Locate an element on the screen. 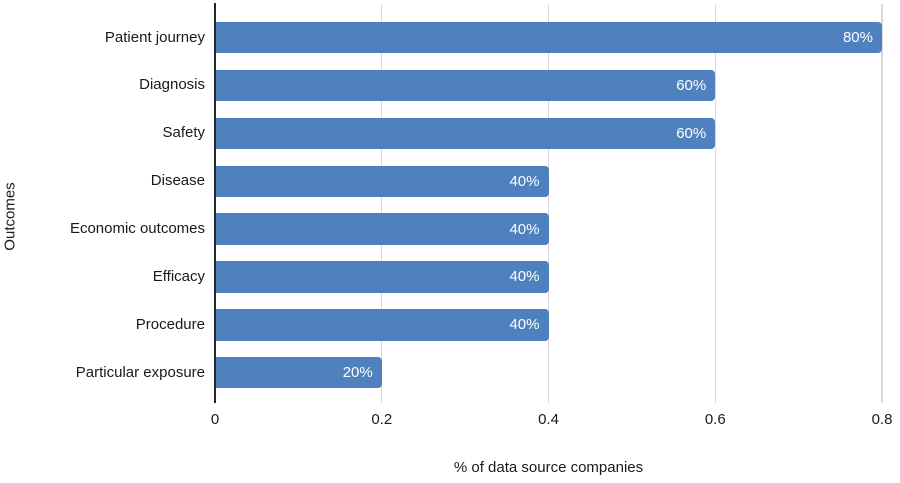  bar: 20% is located at coordinates (299, 373).